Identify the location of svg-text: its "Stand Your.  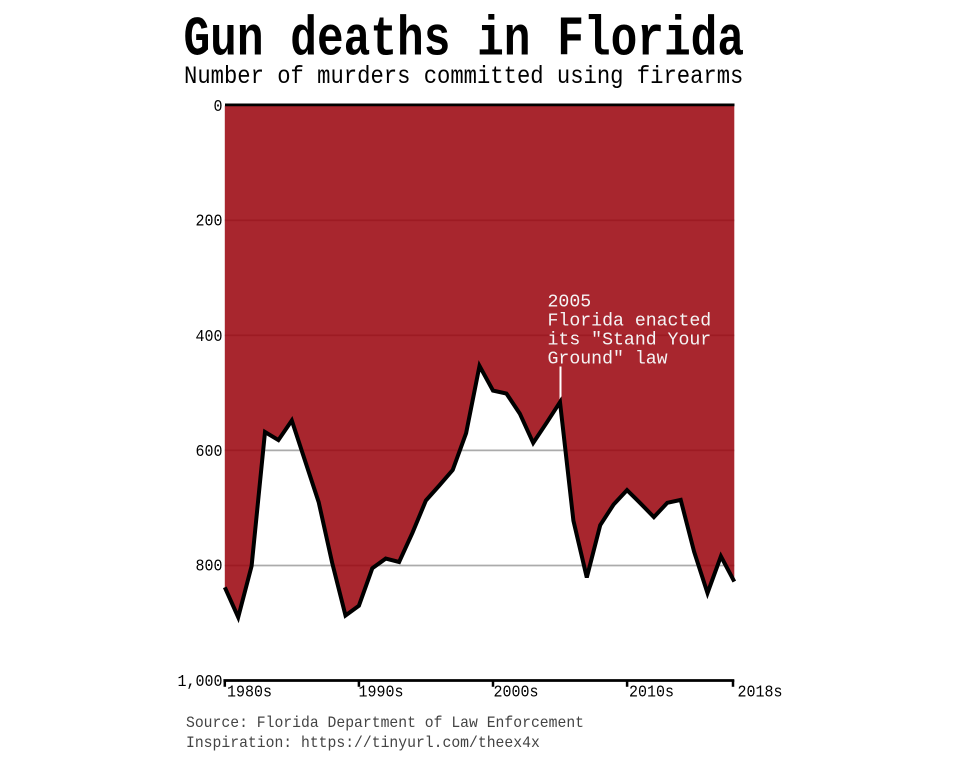
(630, 341).